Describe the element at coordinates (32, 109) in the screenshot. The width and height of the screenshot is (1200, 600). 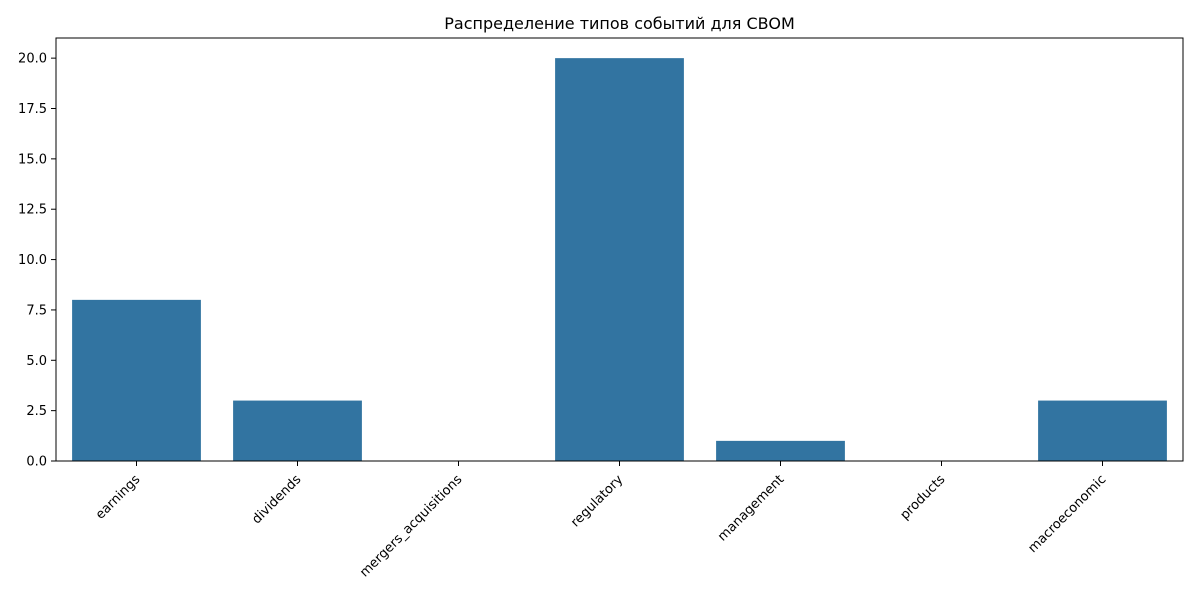
I see `y-tick-label: 17.5` at that location.